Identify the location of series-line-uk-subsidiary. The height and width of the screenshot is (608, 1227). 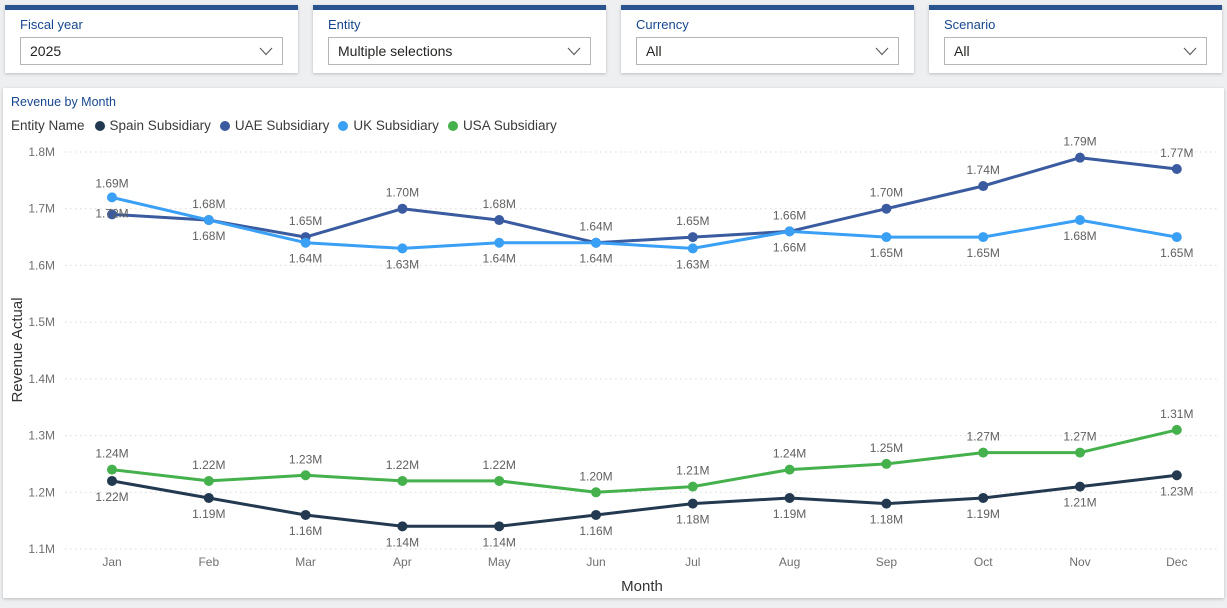
(644, 222).